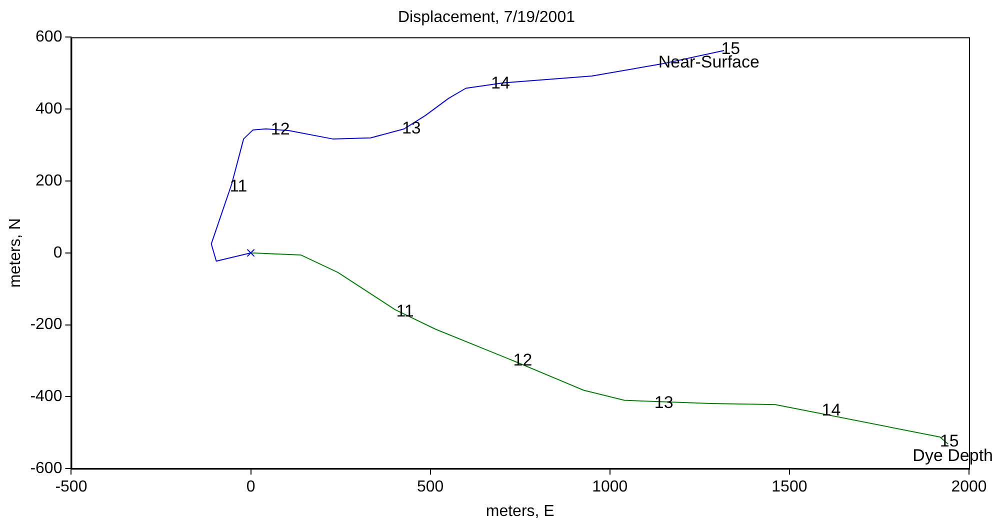 The image size is (997, 523). I want to click on x-tick-label: 1000, so click(610, 487).